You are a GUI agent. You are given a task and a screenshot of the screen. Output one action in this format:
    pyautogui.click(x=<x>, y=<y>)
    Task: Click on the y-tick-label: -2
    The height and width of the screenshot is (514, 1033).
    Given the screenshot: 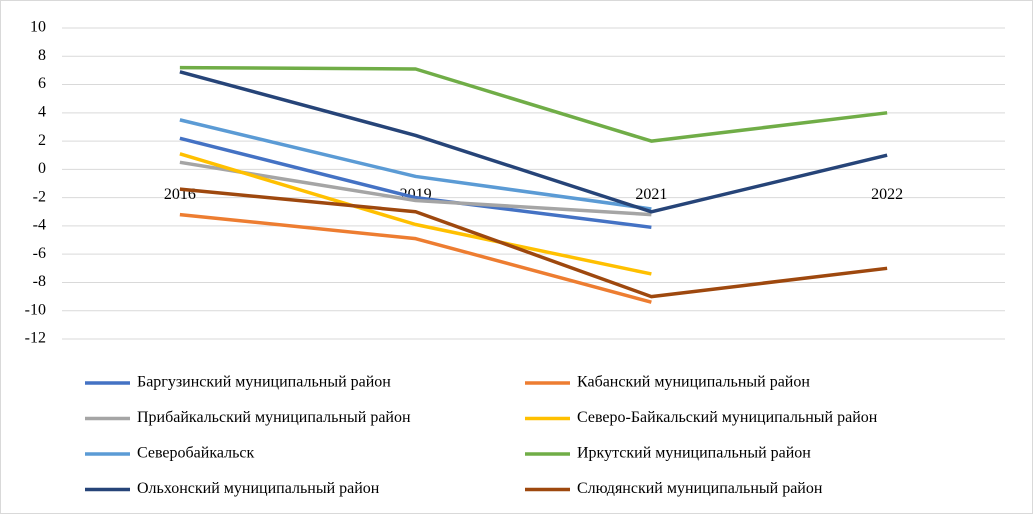 What is the action you would take?
    pyautogui.click(x=39, y=196)
    